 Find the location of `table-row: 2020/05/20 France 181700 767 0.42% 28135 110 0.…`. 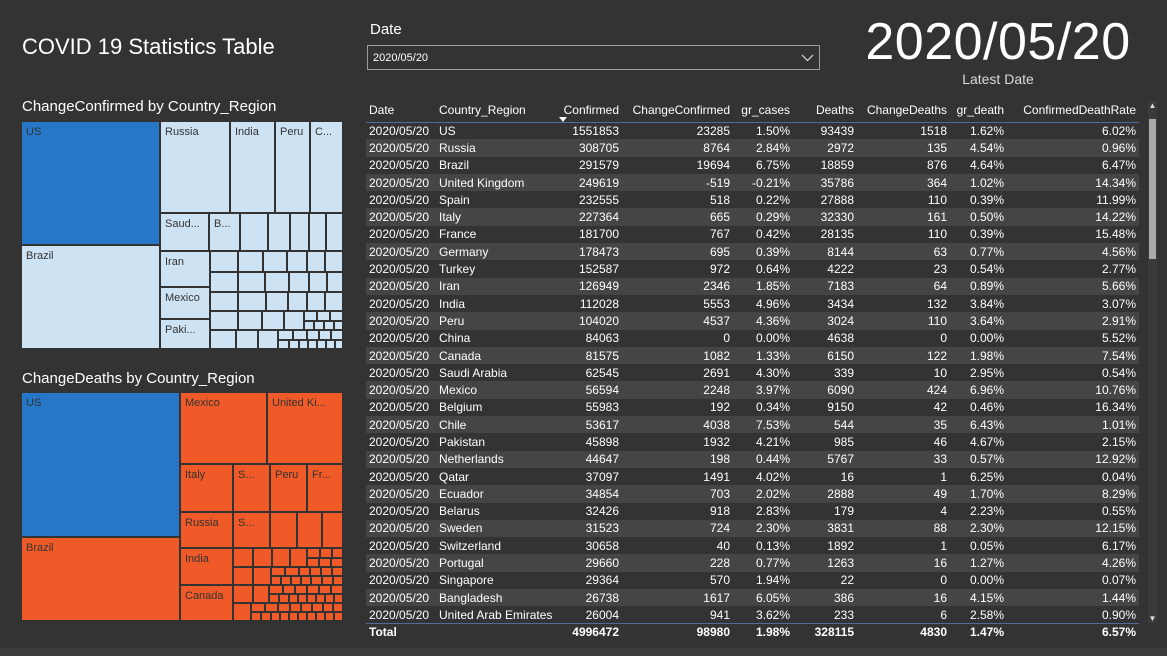

table-row: 2020/05/20 France 181700 767 0.42% 28135 110 0.… is located at coordinates (752, 234).